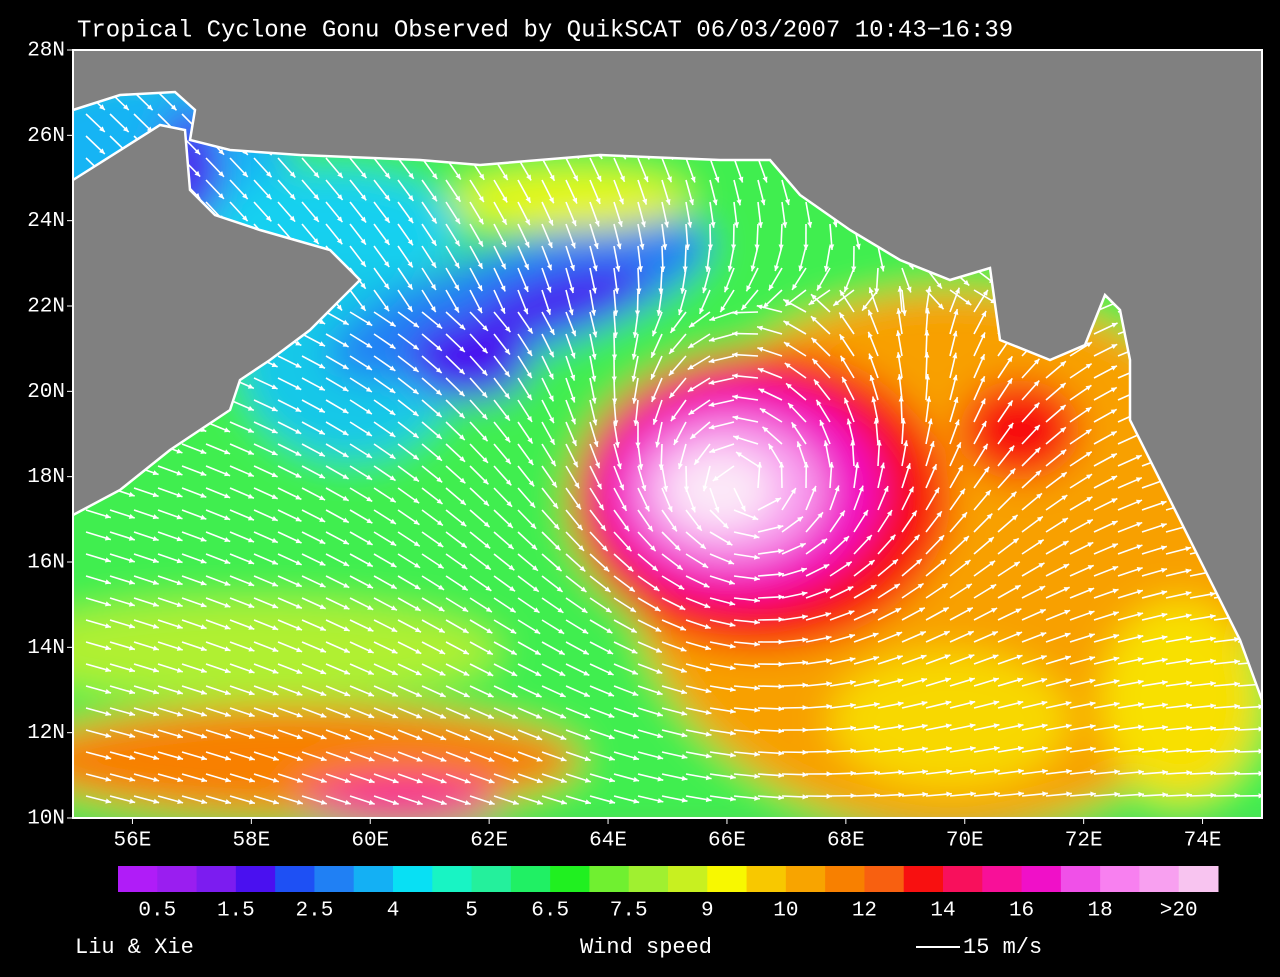 This screenshot has width=1280, height=977. I want to click on x-tick-label: 58E, so click(251, 841).